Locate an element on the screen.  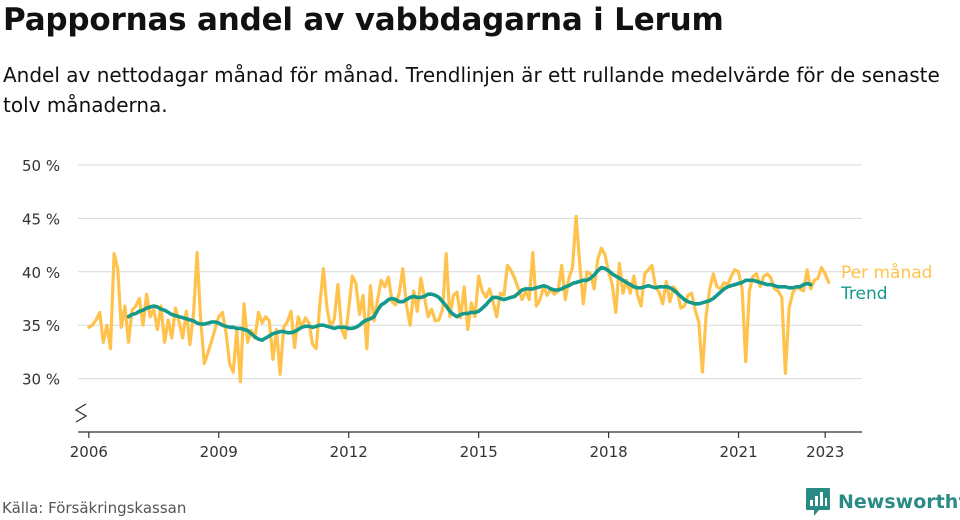
x-tick-label: 2023 is located at coordinates (825, 452).